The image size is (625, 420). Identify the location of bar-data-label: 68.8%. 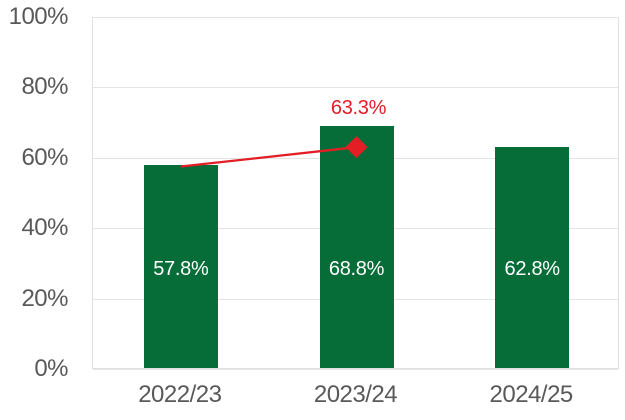
(356, 269).